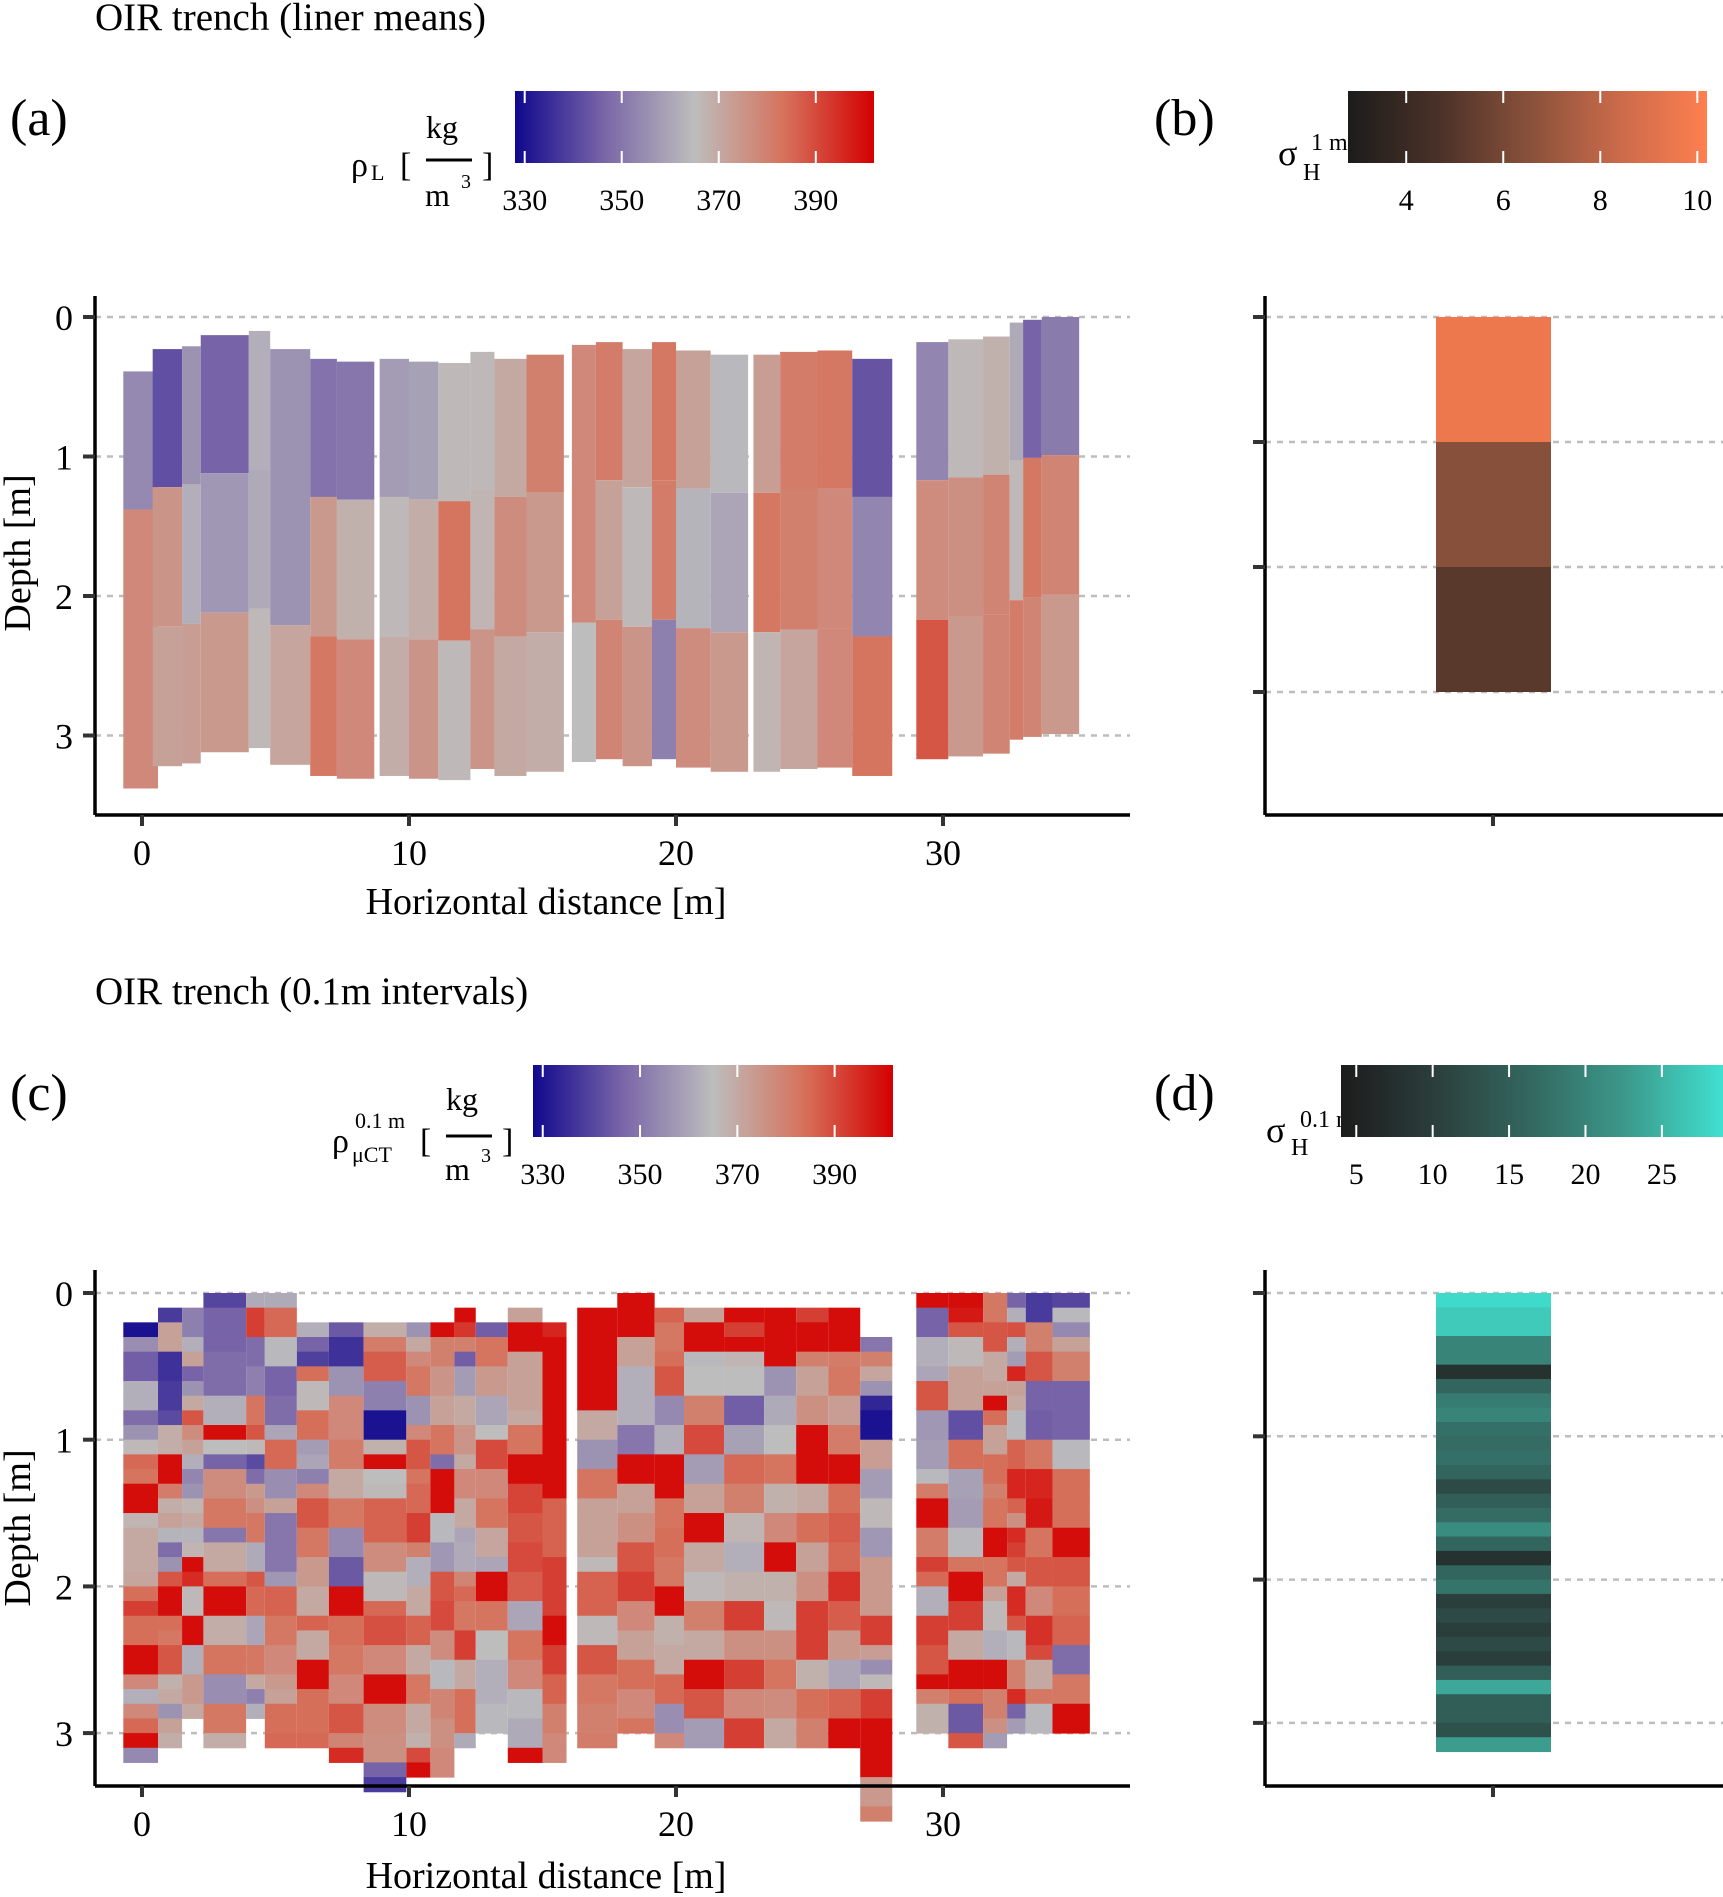 The image size is (1723, 1897). I want to click on colorbar-tick-label: 370, so click(718, 200).